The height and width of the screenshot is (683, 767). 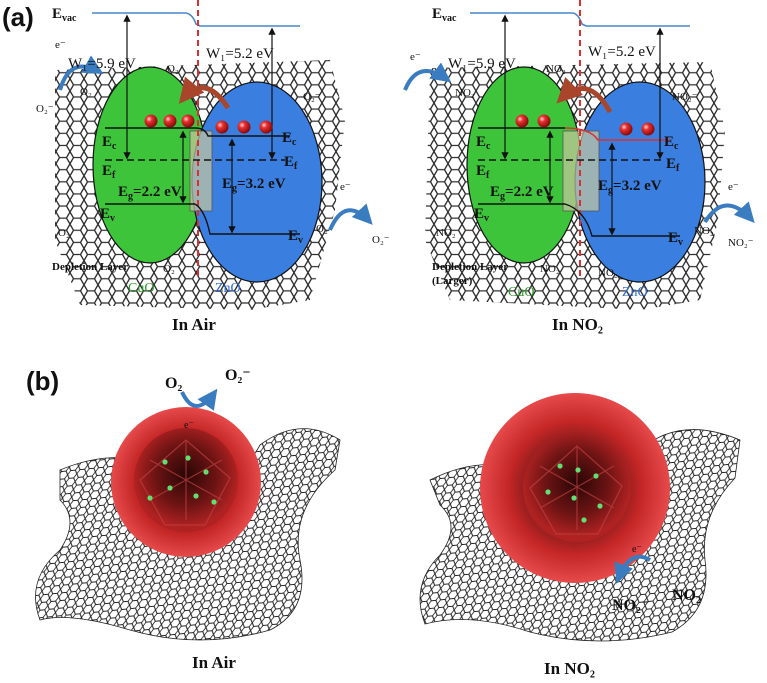 What do you see at coordinates (64, 15) in the screenshot?
I see `evac-label-left: Evac` at bounding box center [64, 15].